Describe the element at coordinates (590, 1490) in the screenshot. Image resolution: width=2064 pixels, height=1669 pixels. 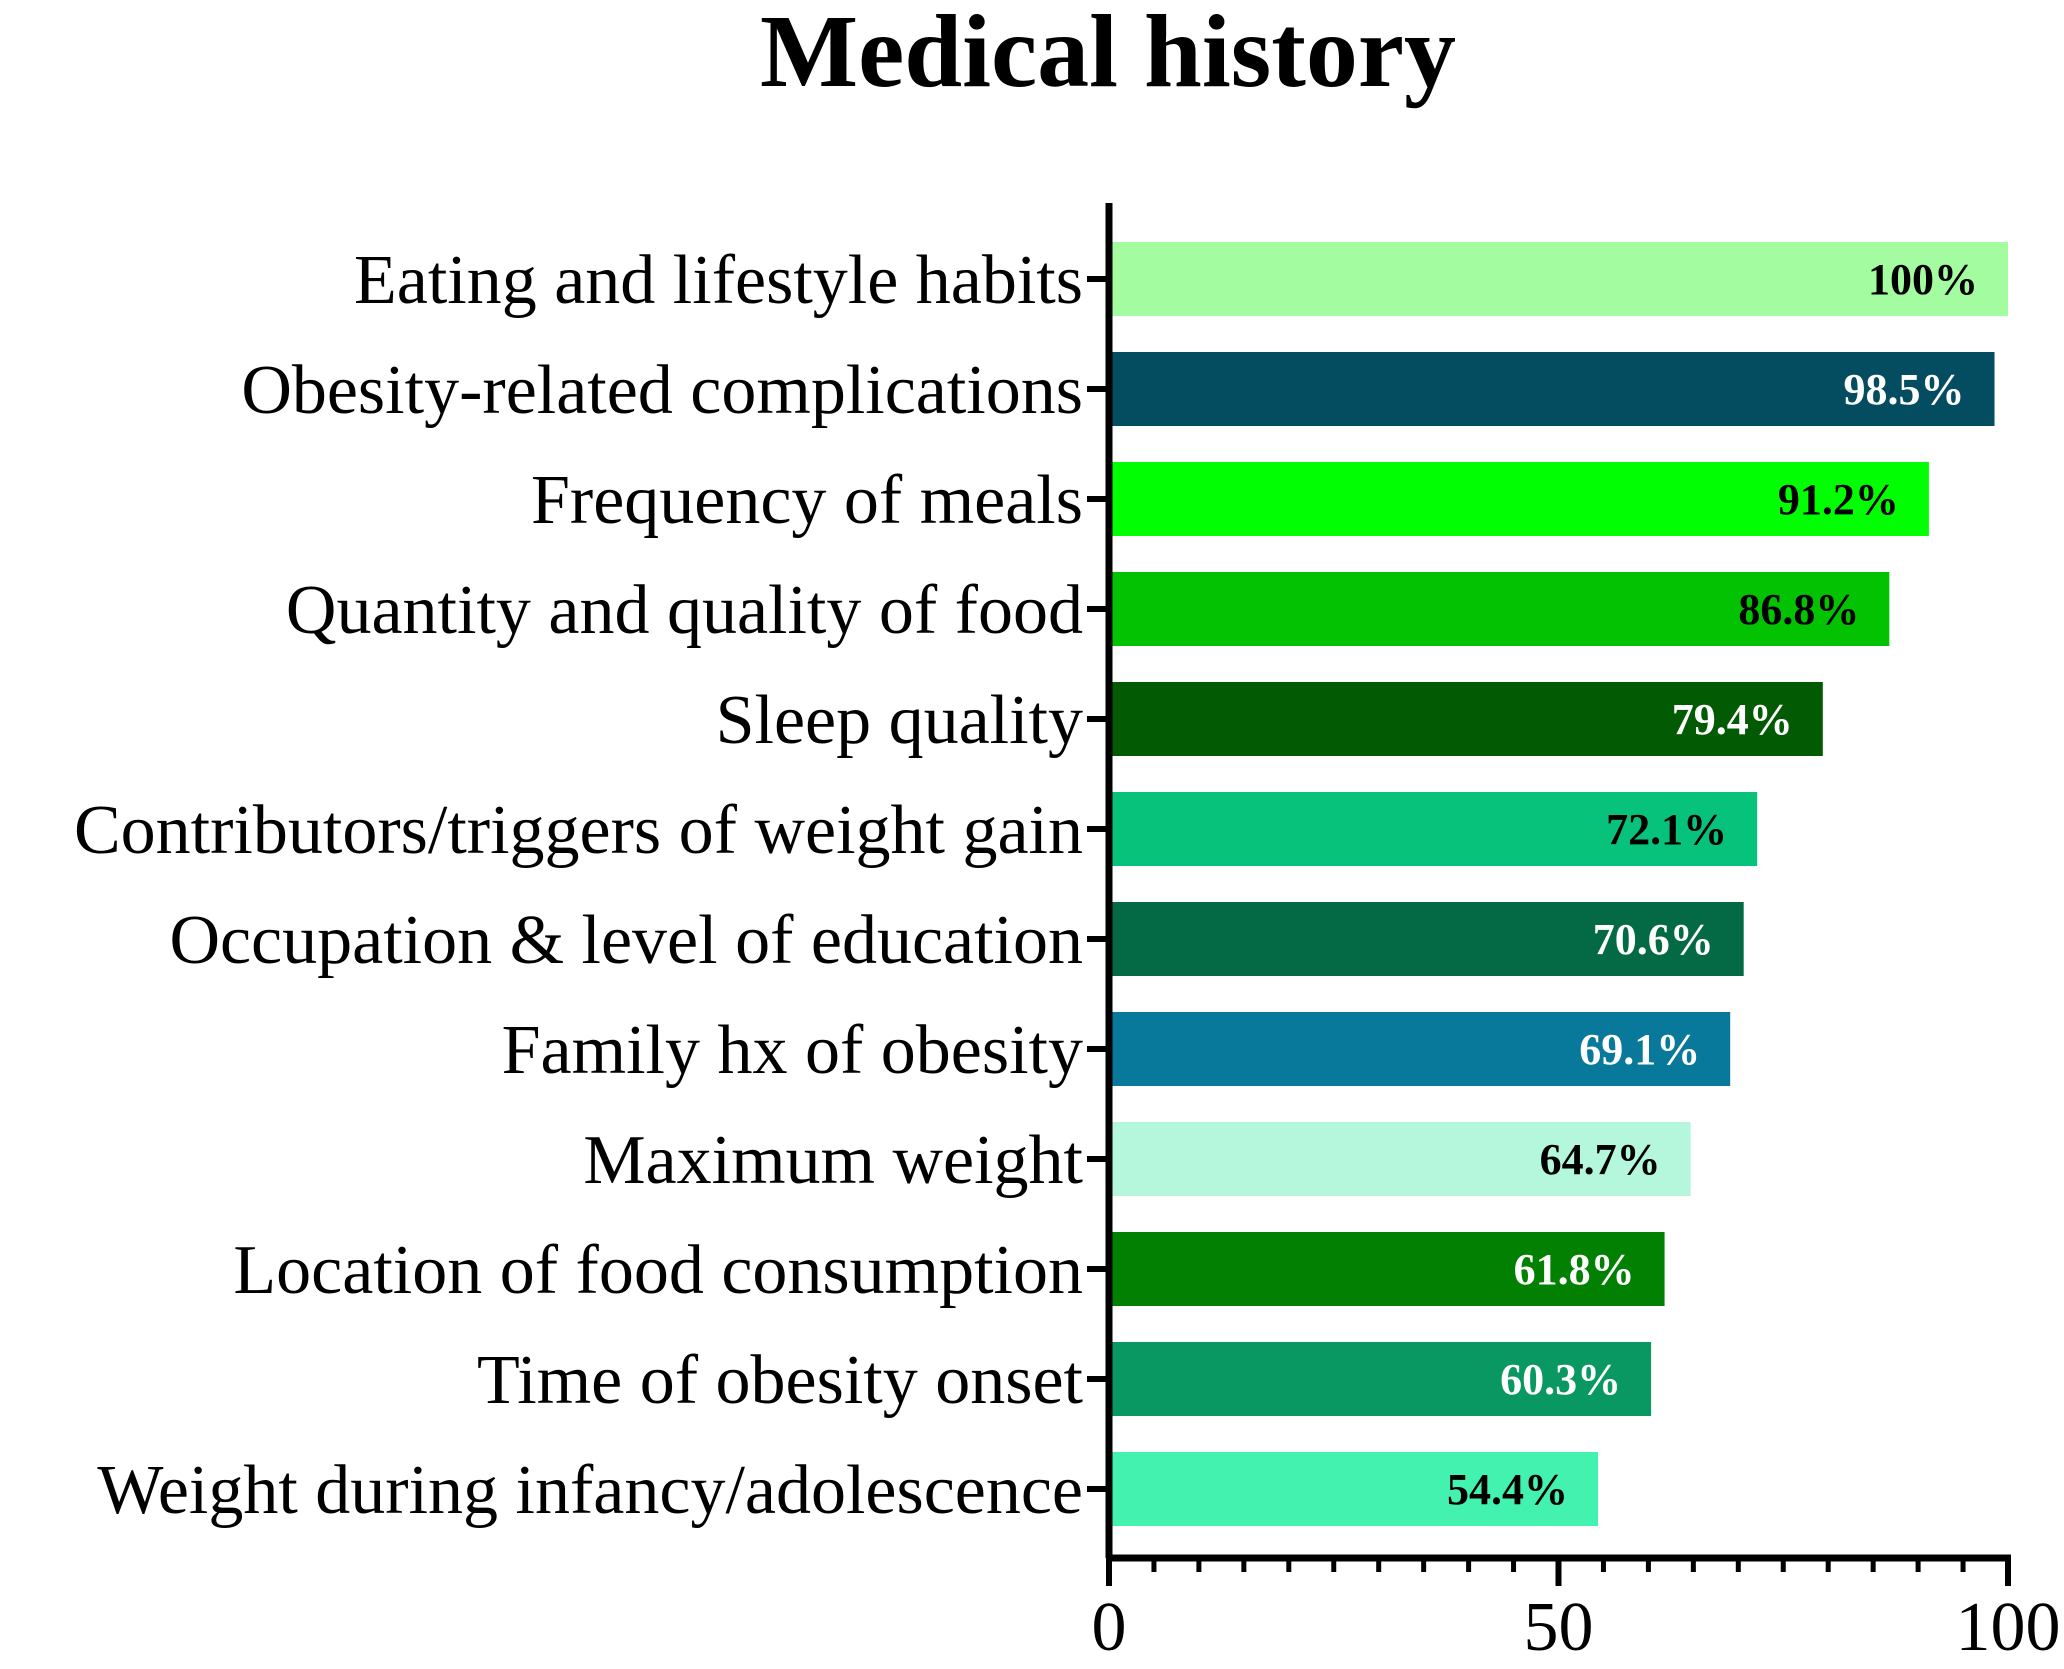
I see `category-label-12: Weight during infancy/adolescence` at that location.